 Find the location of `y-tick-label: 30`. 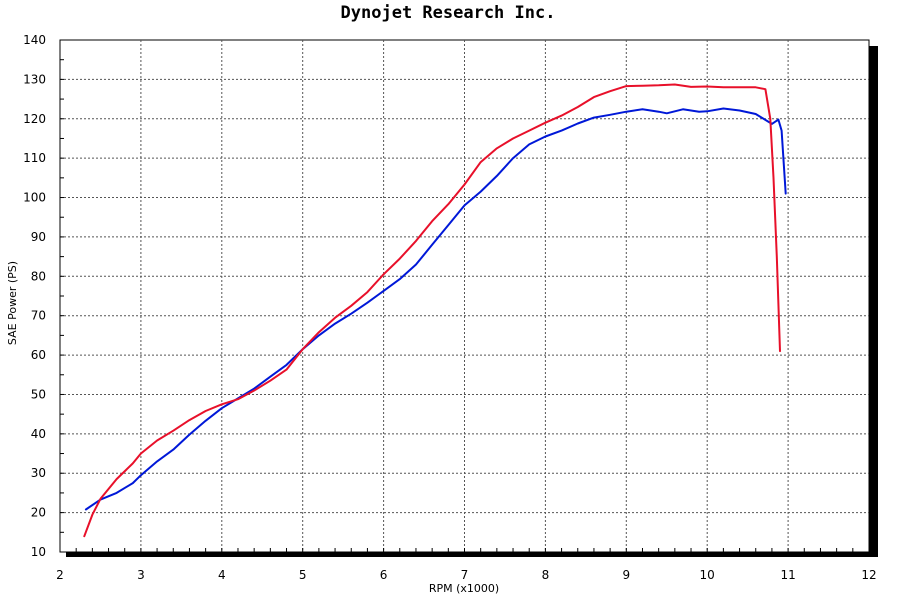

y-tick-label: 30 is located at coordinates (38, 473).